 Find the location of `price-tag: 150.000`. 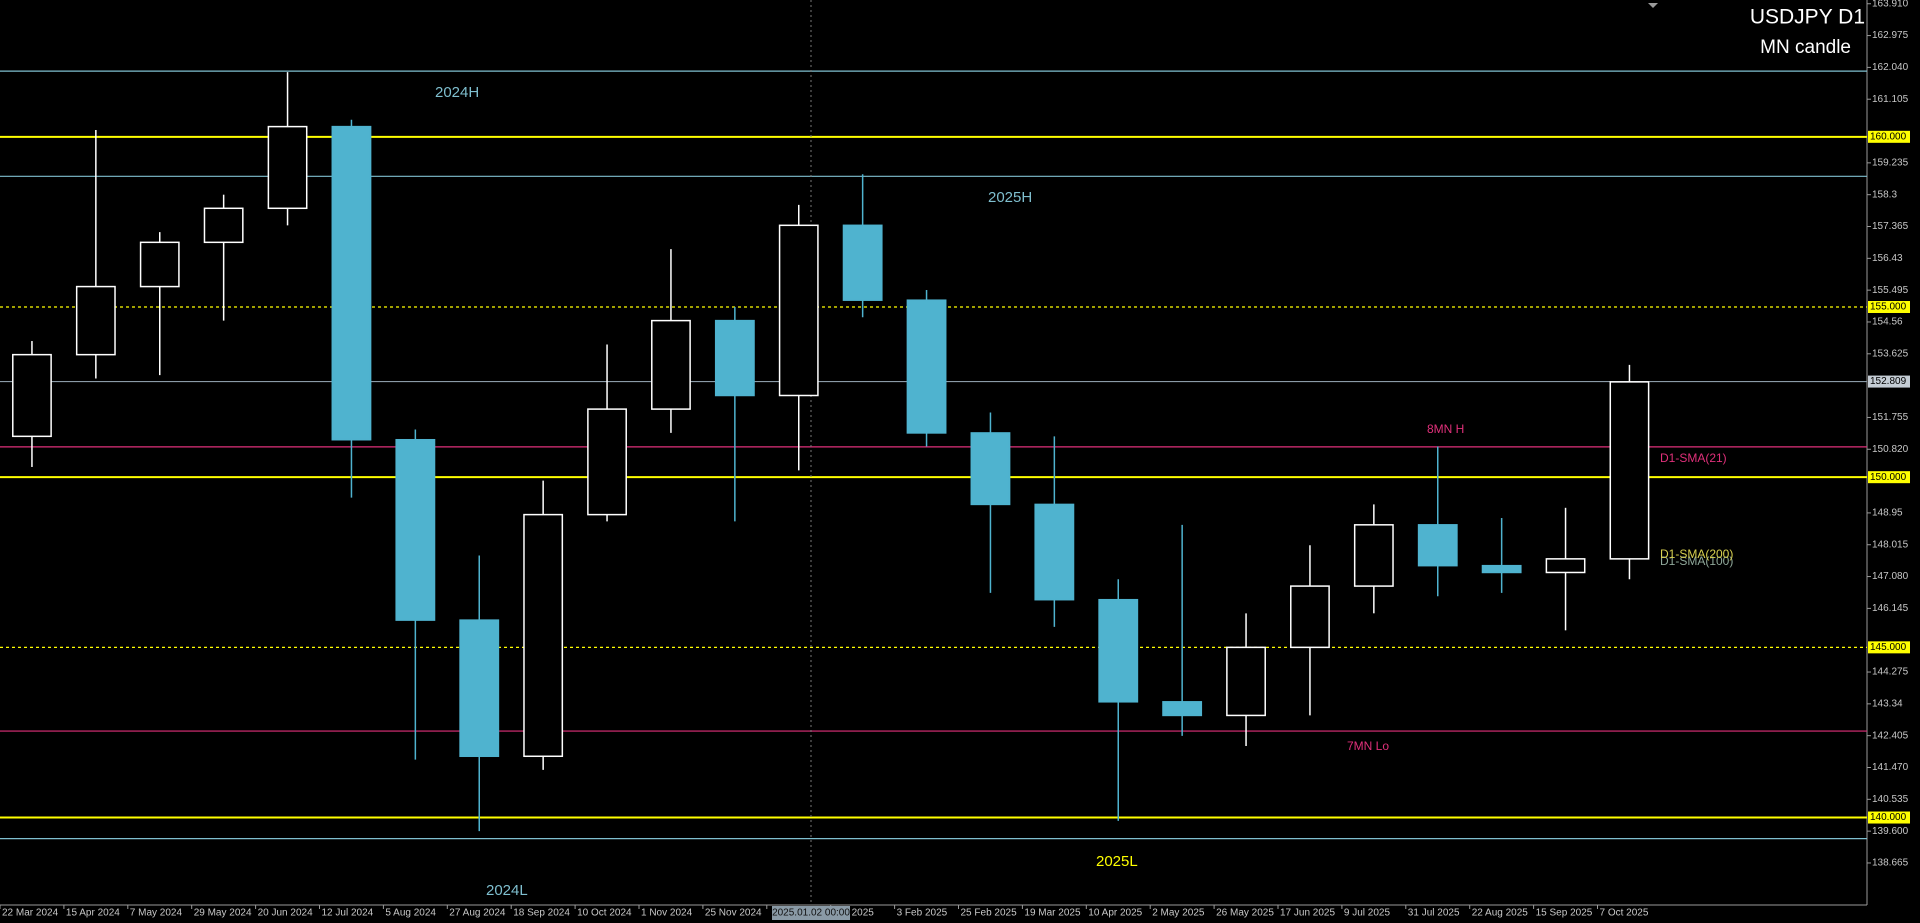

price-tag: 150.000 is located at coordinates (1888, 477).